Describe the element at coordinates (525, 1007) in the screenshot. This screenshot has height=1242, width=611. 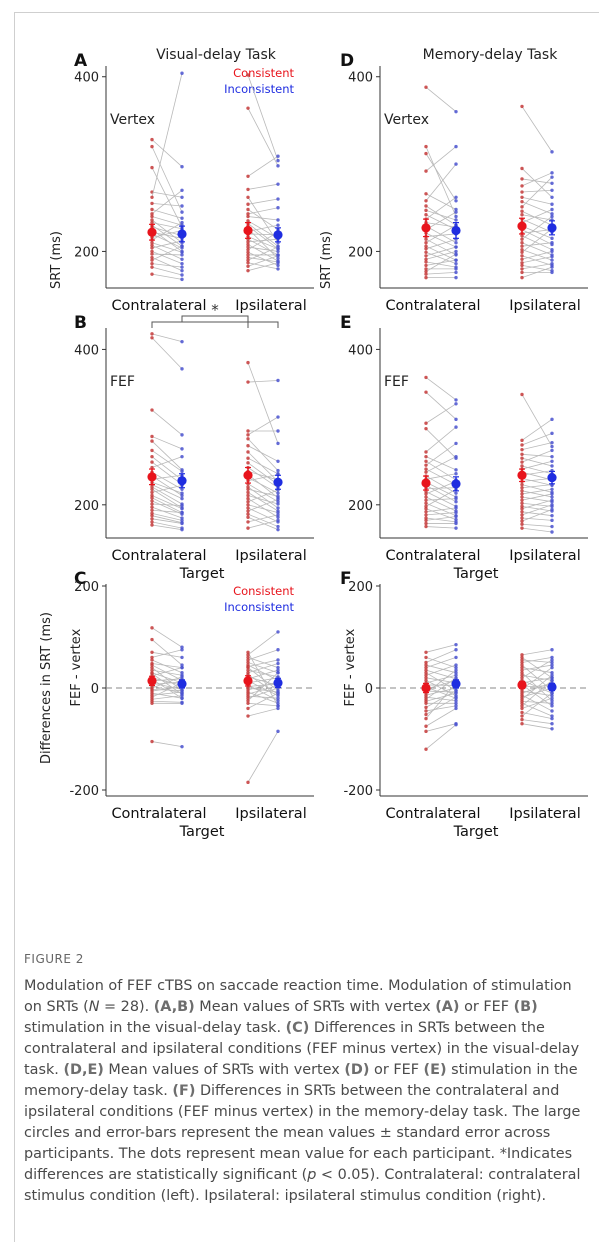
I see `caption-segment: (B)` at that location.